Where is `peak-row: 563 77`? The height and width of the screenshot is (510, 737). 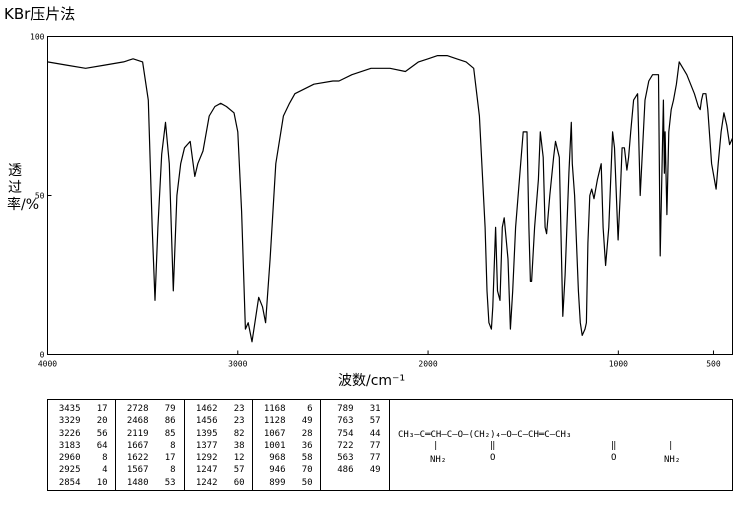
peak-row: 563 77 is located at coordinates (351, 458).